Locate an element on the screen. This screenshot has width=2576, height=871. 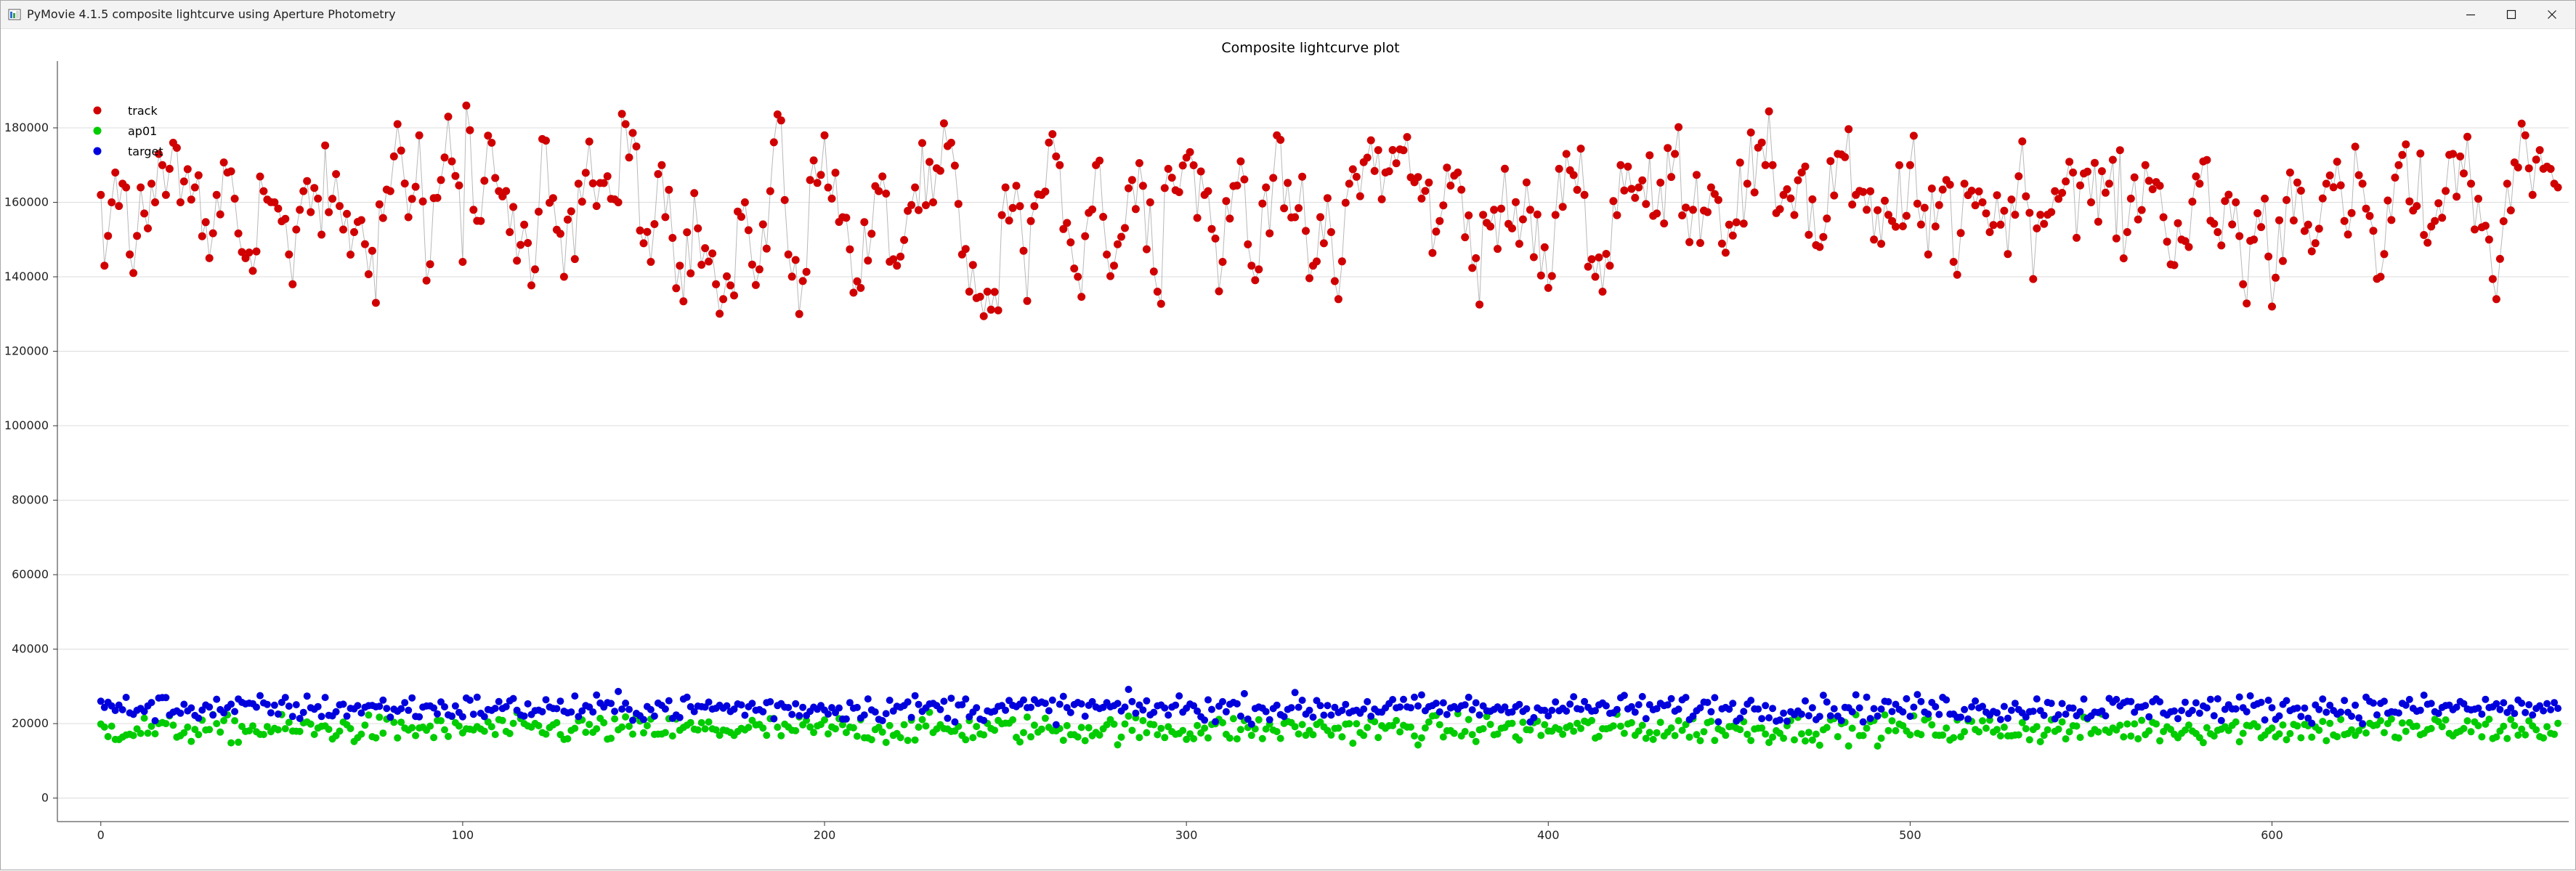
x-tick-label: 500 is located at coordinates (1910, 835).